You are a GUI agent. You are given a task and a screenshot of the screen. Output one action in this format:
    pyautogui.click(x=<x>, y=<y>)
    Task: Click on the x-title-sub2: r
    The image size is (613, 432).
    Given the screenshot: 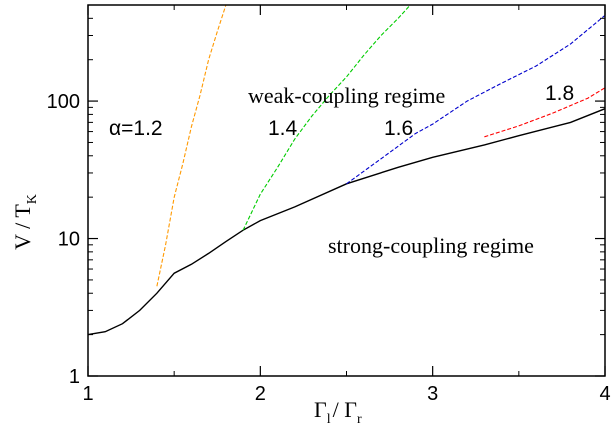 What is the action you would take?
    pyautogui.click(x=359, y=419)
    